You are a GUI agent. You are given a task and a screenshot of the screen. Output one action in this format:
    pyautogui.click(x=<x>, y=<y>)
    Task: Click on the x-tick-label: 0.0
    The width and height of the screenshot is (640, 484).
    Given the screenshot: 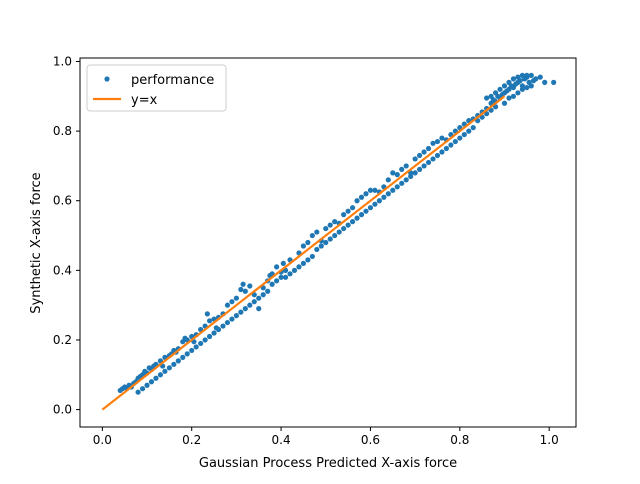 What is the action you would take?
    pyautogui.click(x=102, y=440)
    